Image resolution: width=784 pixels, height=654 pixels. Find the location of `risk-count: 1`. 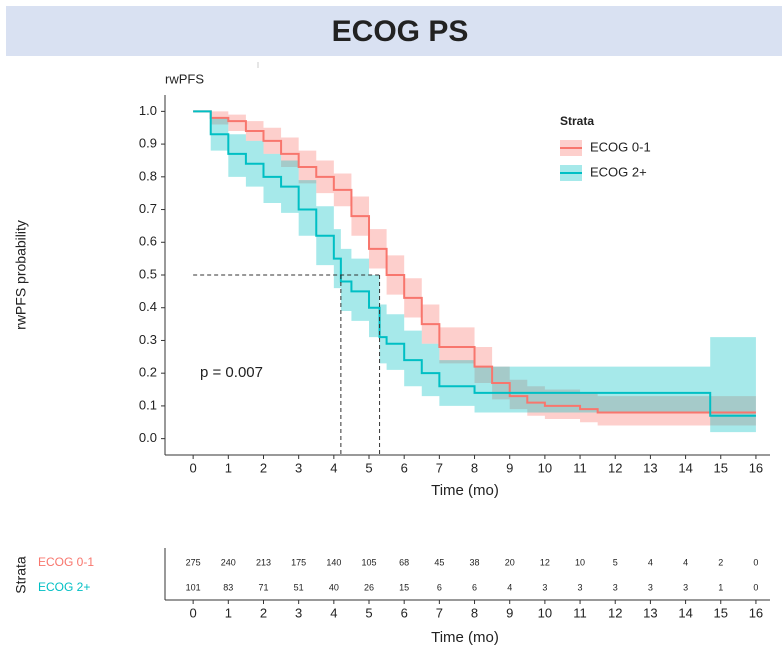

risk-count: 1 is located at coordinates (720, 587).